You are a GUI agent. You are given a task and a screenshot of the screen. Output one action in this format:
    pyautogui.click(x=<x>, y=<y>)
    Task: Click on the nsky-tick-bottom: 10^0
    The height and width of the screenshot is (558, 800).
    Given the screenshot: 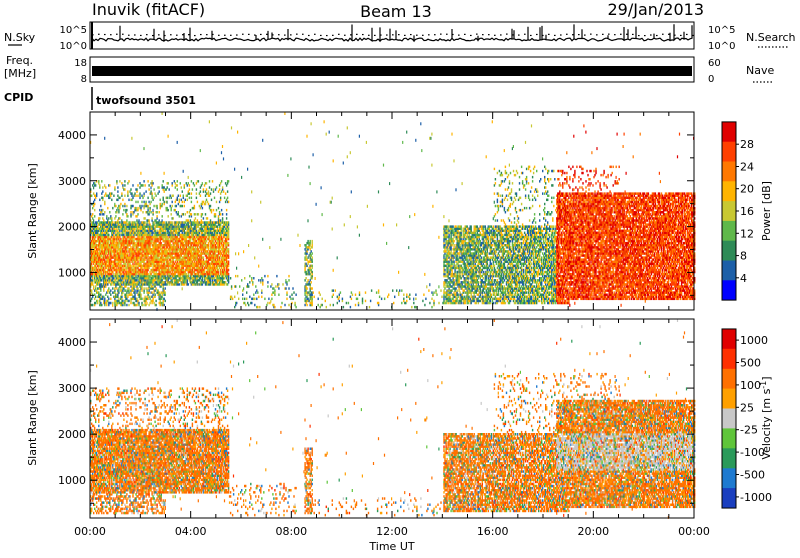 What is the action you would take?
    pyautogui.click(x=73, y=46)
    